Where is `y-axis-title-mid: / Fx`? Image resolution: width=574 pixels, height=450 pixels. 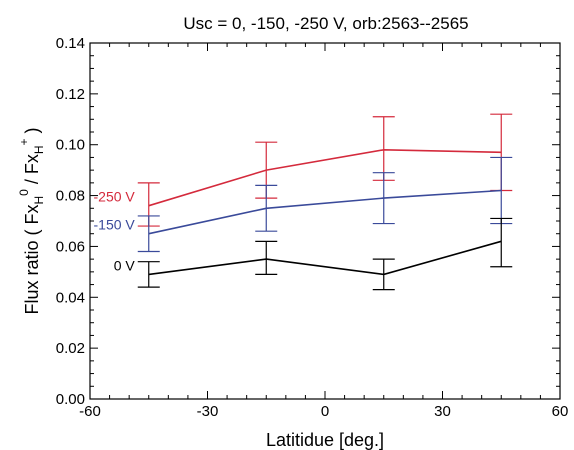 y-axis-title-mid: / Fx is located at coordinates (32, 171).